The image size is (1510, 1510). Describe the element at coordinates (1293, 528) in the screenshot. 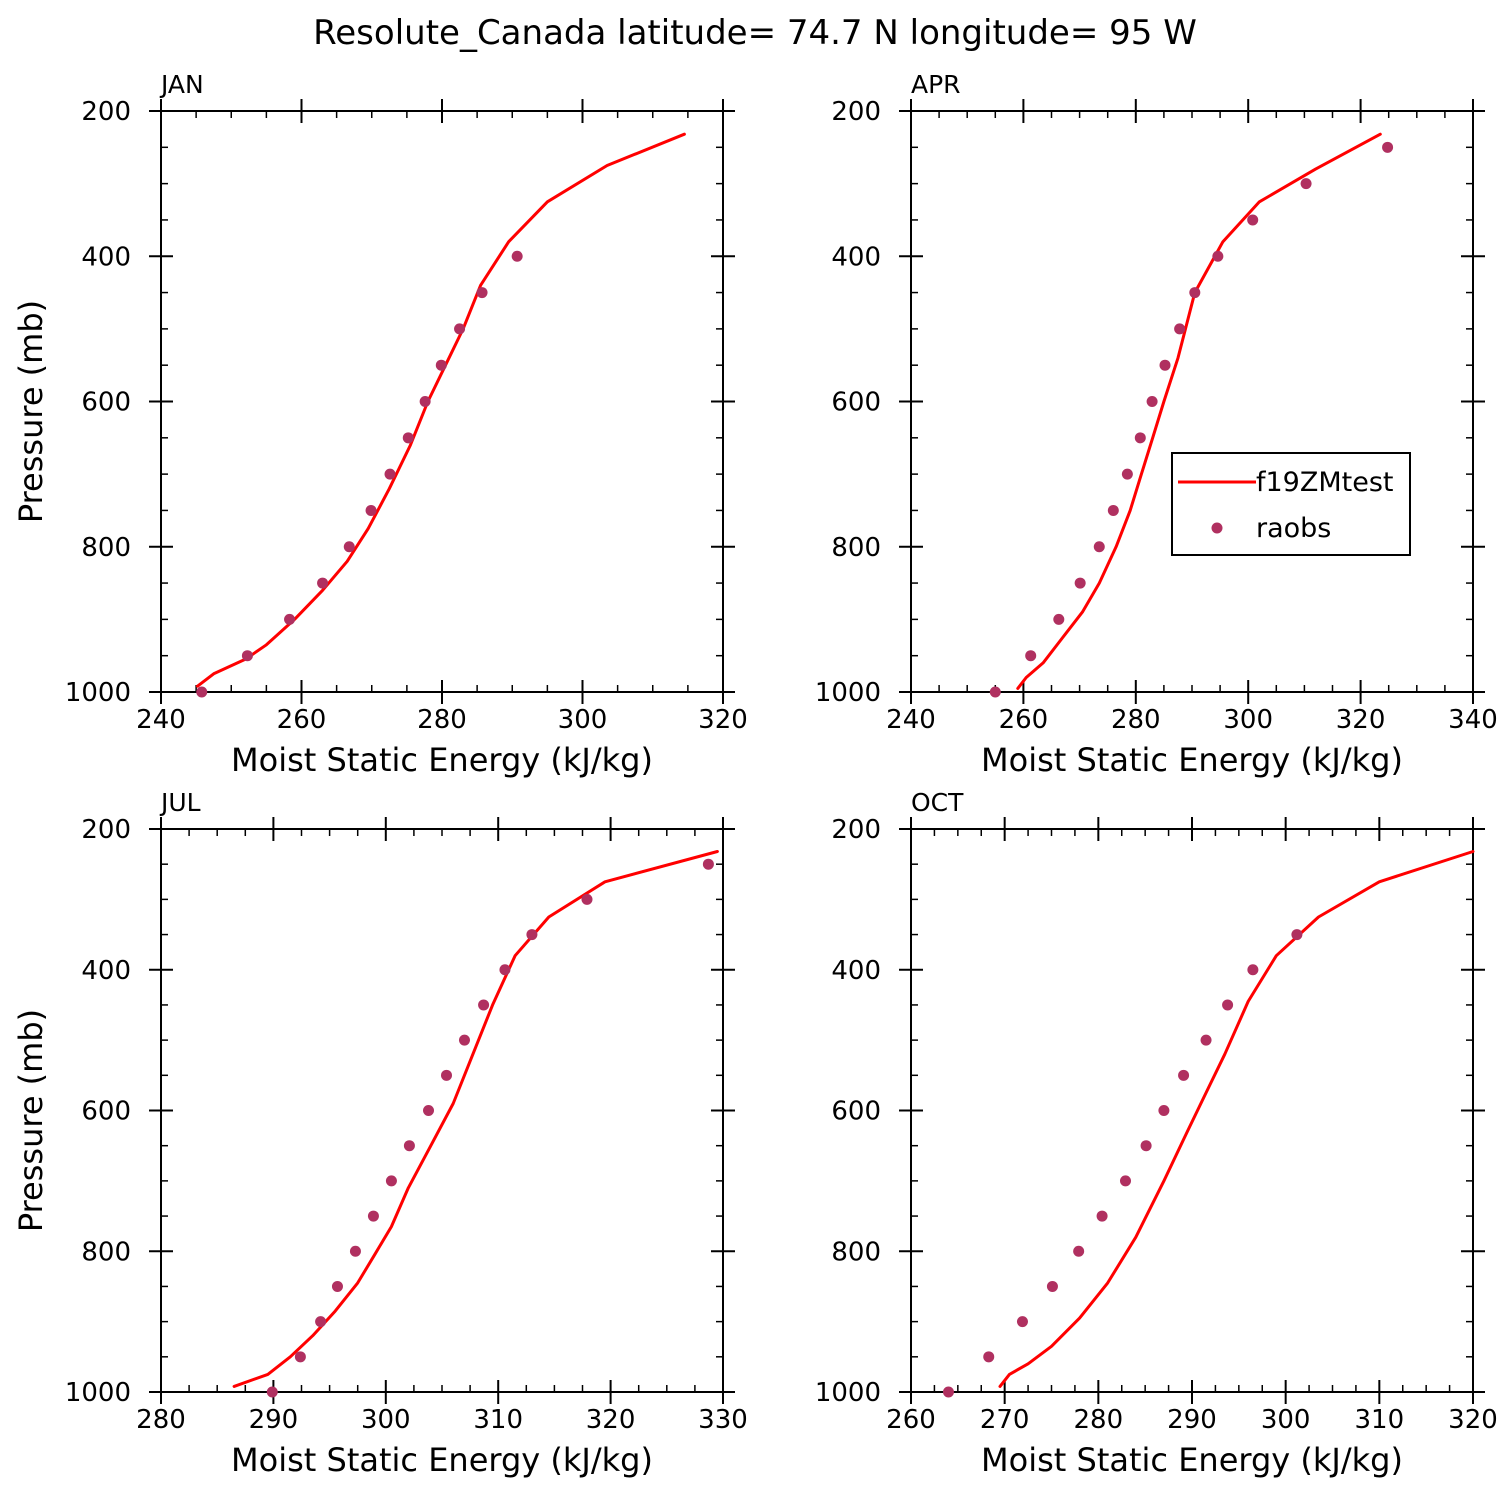

I see `legend-obs-label: raobs` at that location.